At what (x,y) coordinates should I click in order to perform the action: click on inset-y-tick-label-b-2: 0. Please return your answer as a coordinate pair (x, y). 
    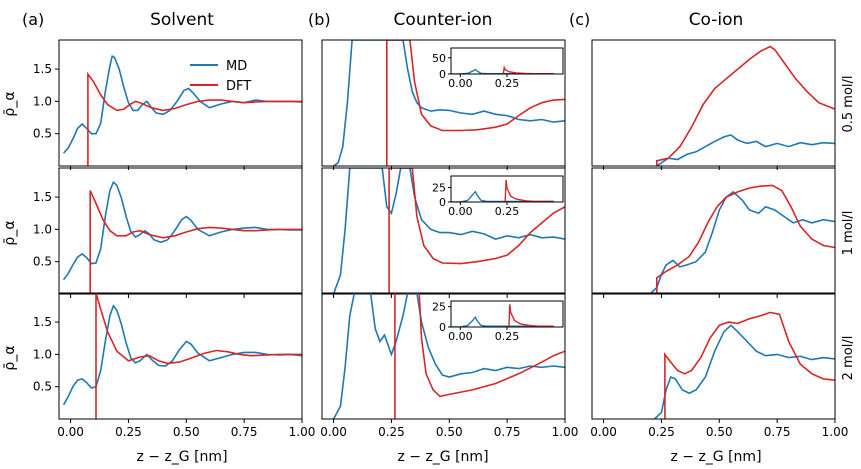
    Looking at the image, I should click on (442, 327).